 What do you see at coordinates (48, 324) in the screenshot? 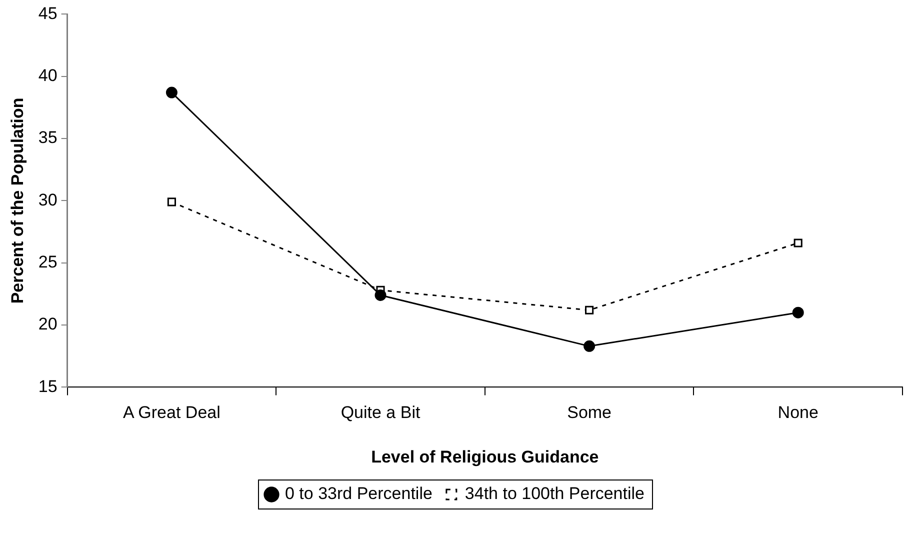
I see `y-tick-label: 20` at bounding box center [48, 324].